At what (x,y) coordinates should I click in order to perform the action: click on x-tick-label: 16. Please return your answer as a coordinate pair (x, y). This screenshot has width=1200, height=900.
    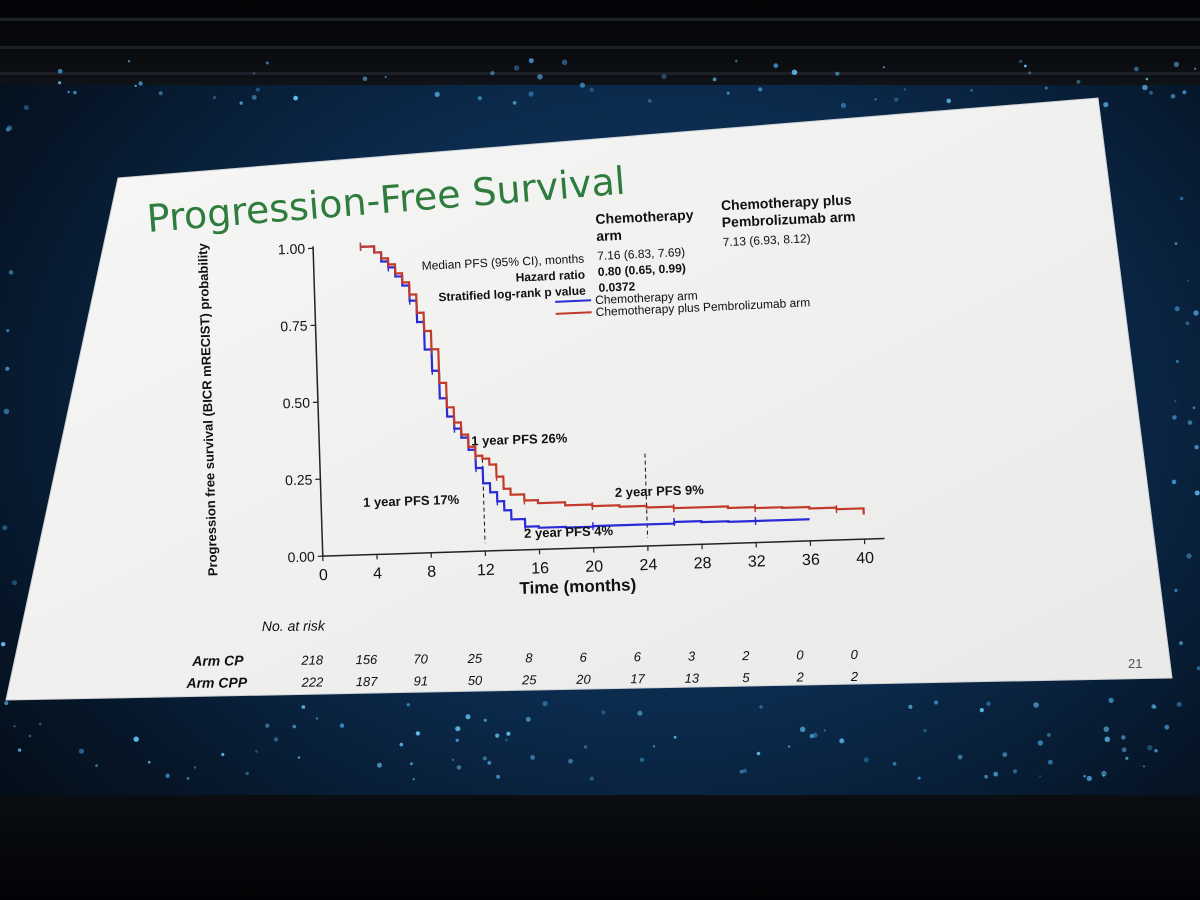
    Looking at the image, I should click on (540, 569).